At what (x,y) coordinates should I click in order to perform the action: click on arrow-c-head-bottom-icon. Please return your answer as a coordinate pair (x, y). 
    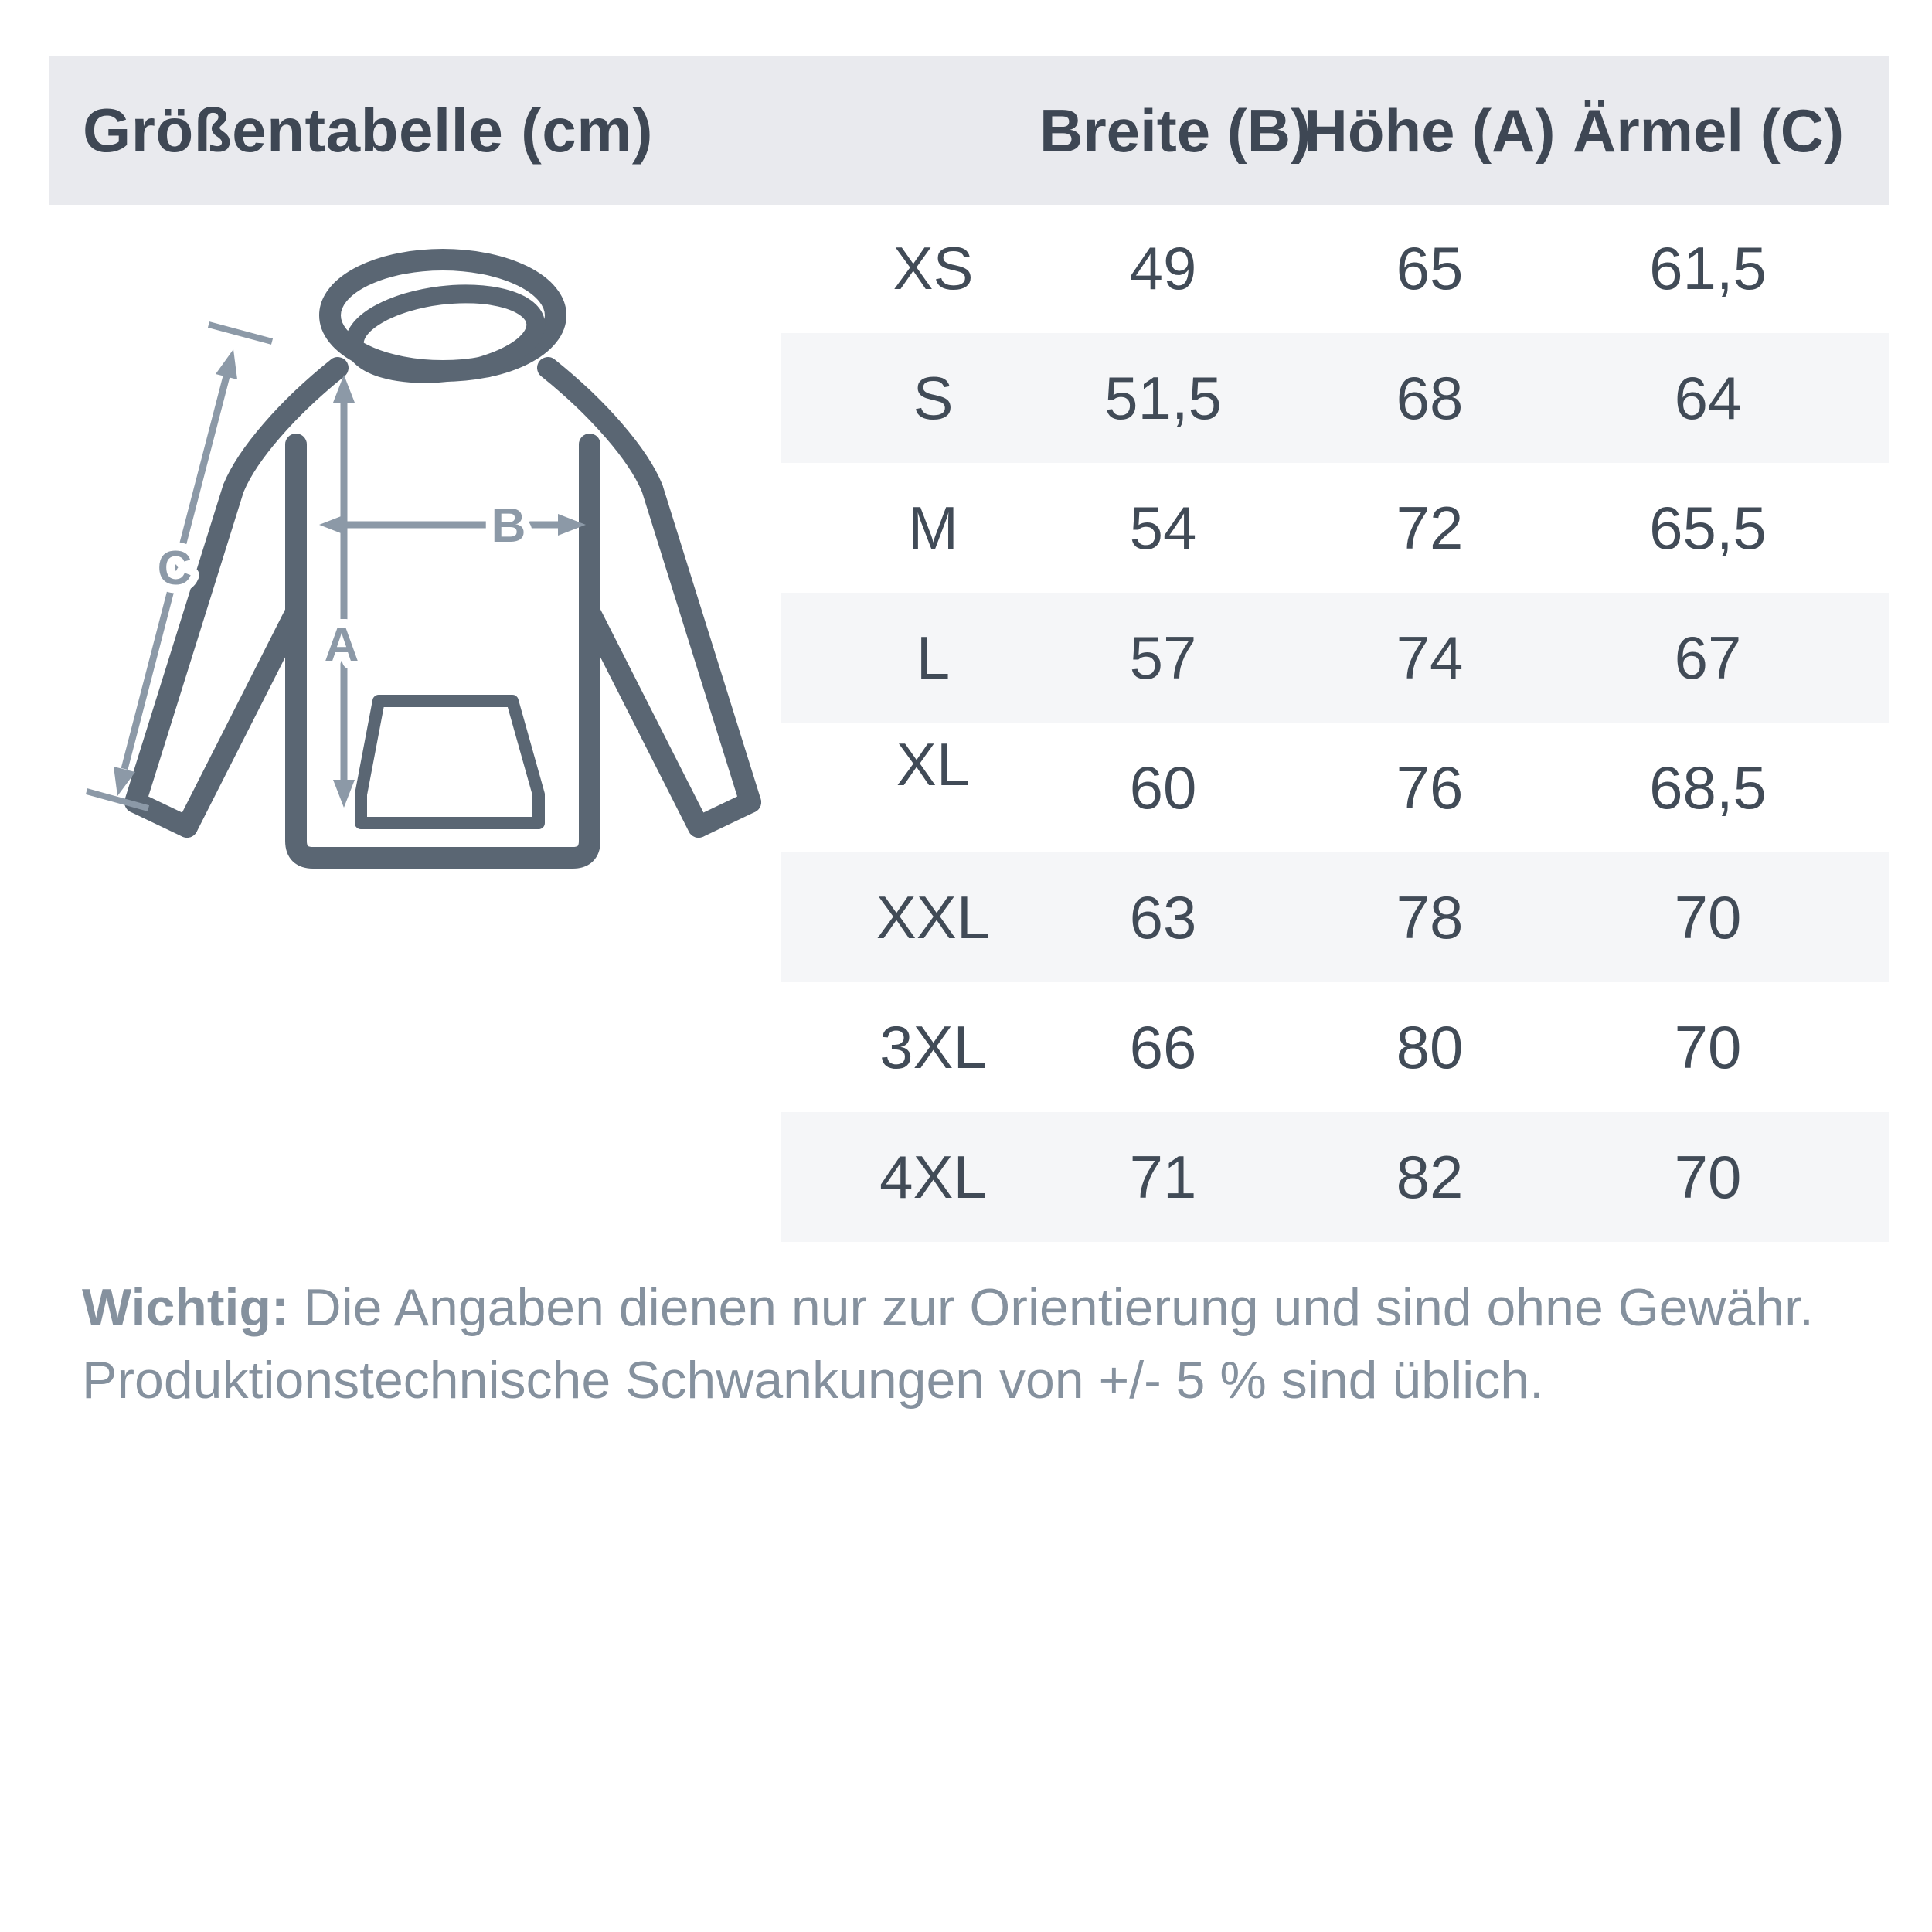
    Looking at the image, I should click on (125, 781).